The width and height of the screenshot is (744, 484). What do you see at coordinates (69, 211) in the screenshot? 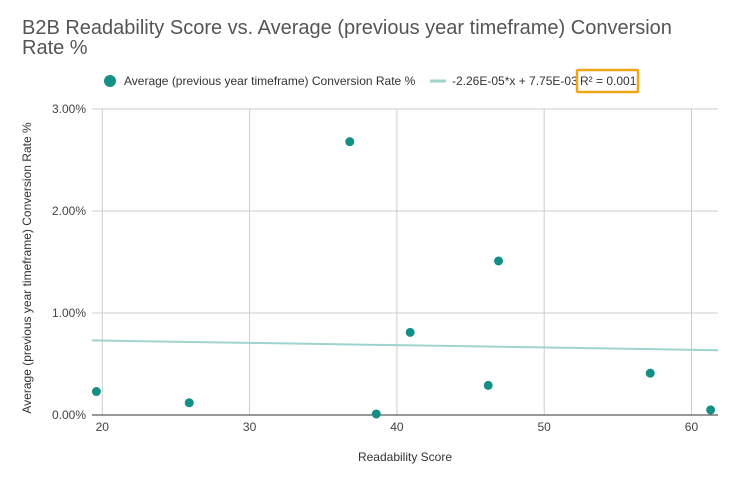
I see `y-tick-label: 2.00%` at bounding box center [69, 211].